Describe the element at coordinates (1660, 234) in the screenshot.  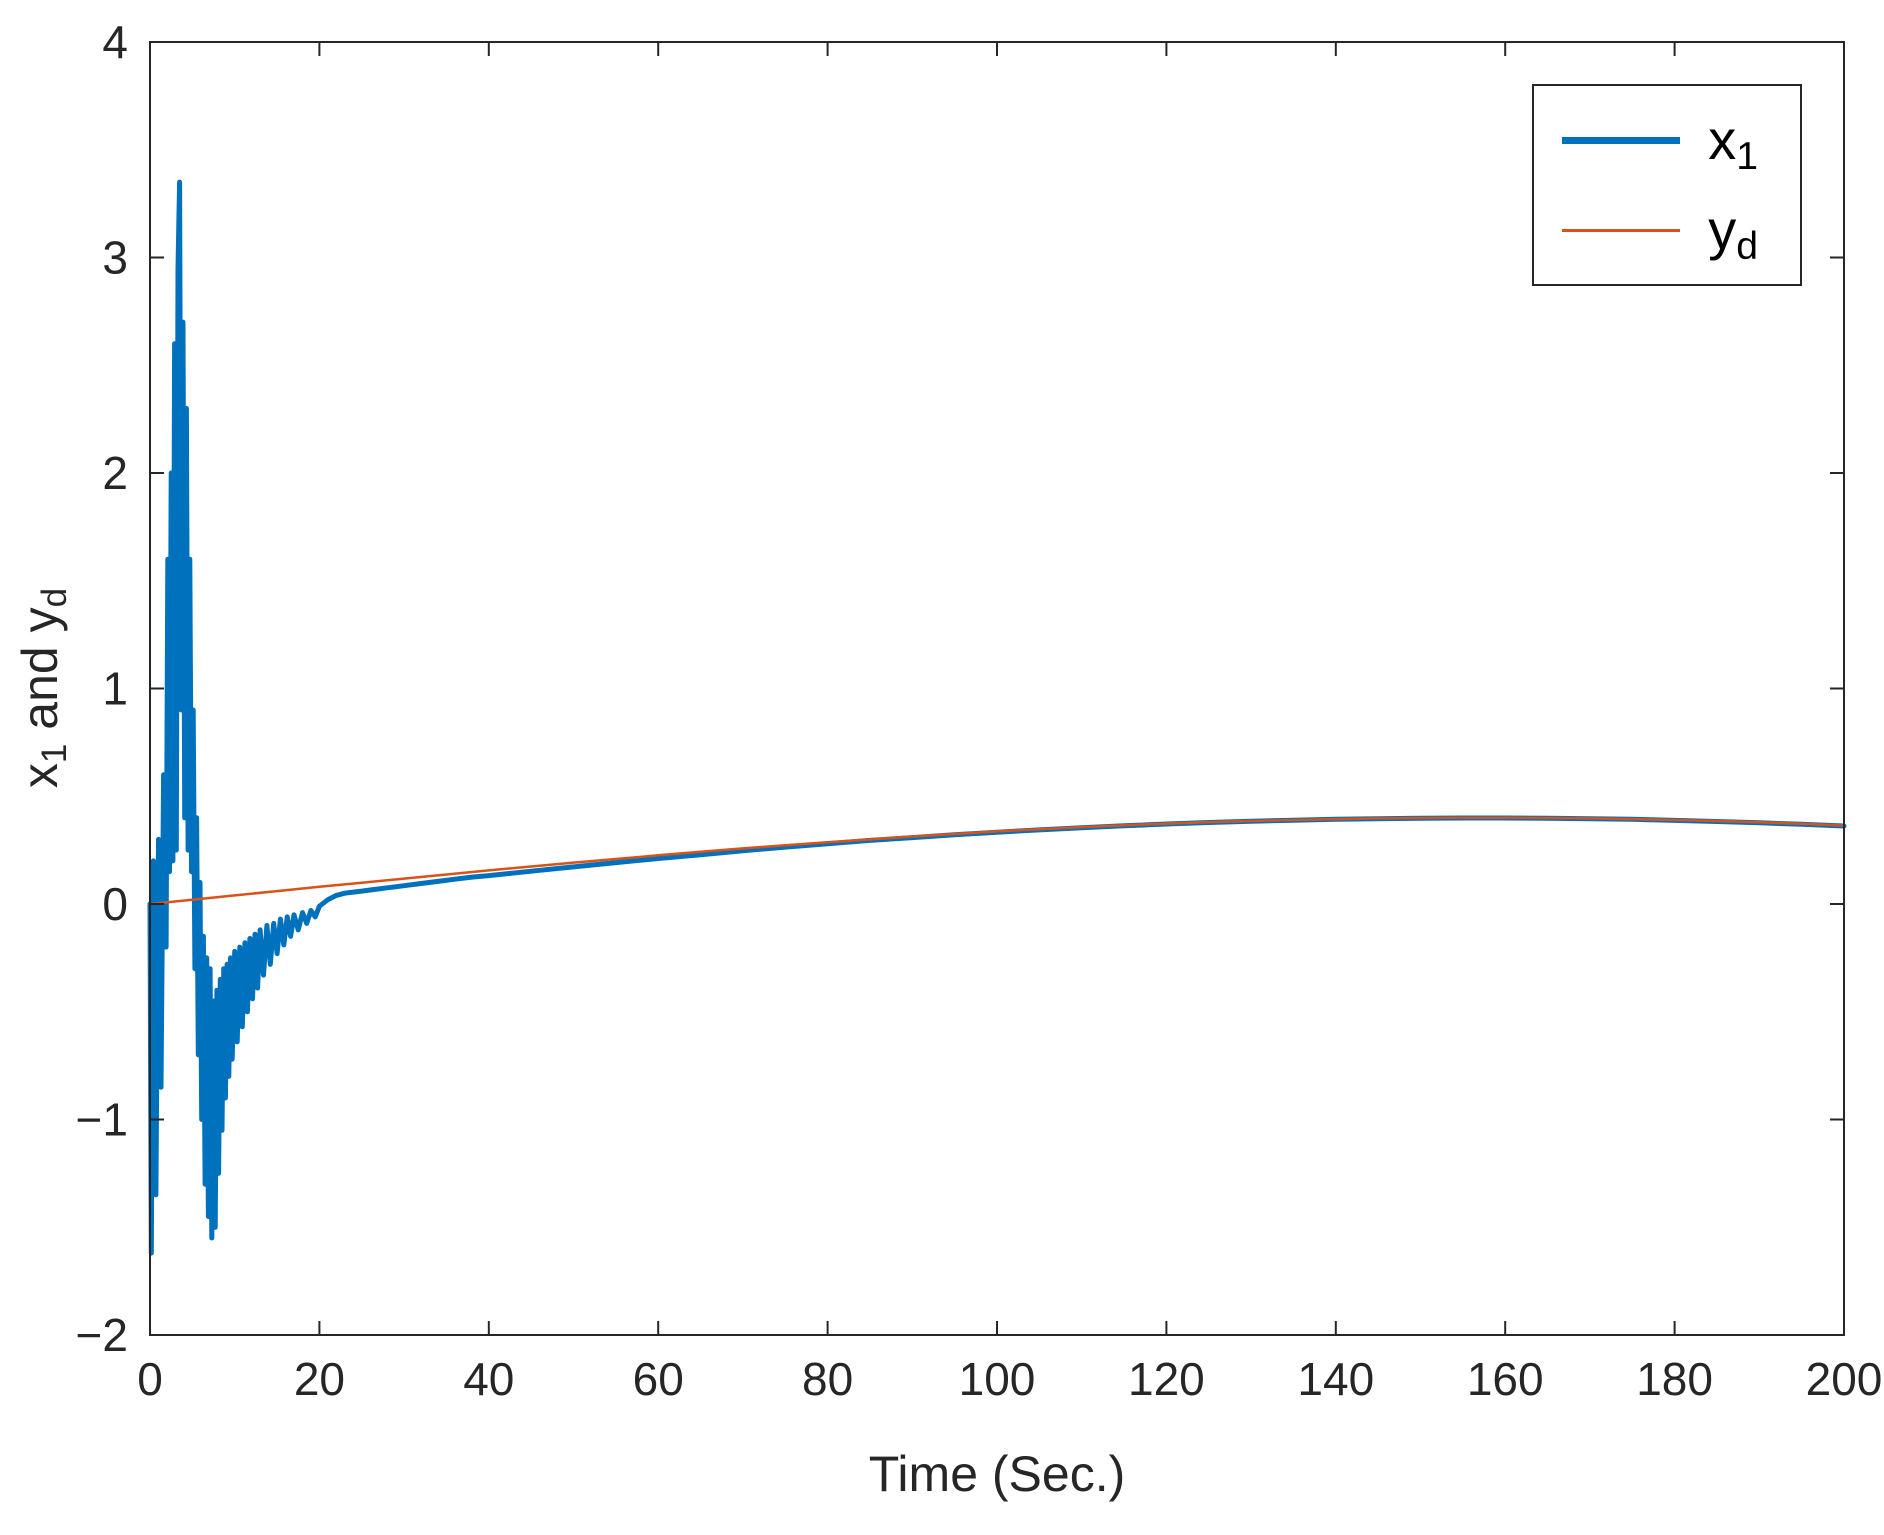
I see `legend-entry: yd` at that location.